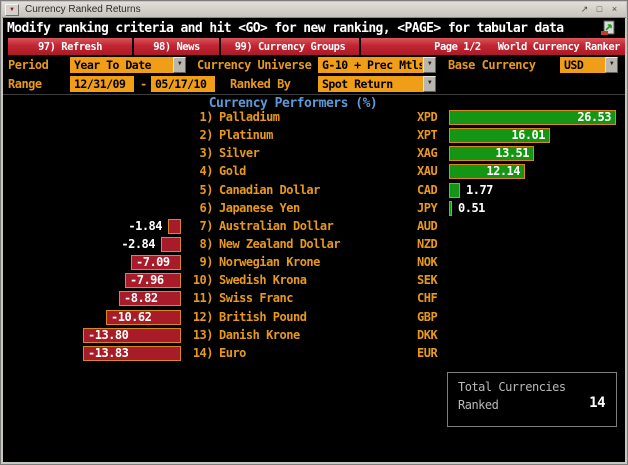 The width and height of the screenshot is (628, 465). I want to click on table-row: 1) Palladium XPD 26.53, so click(314, 118).